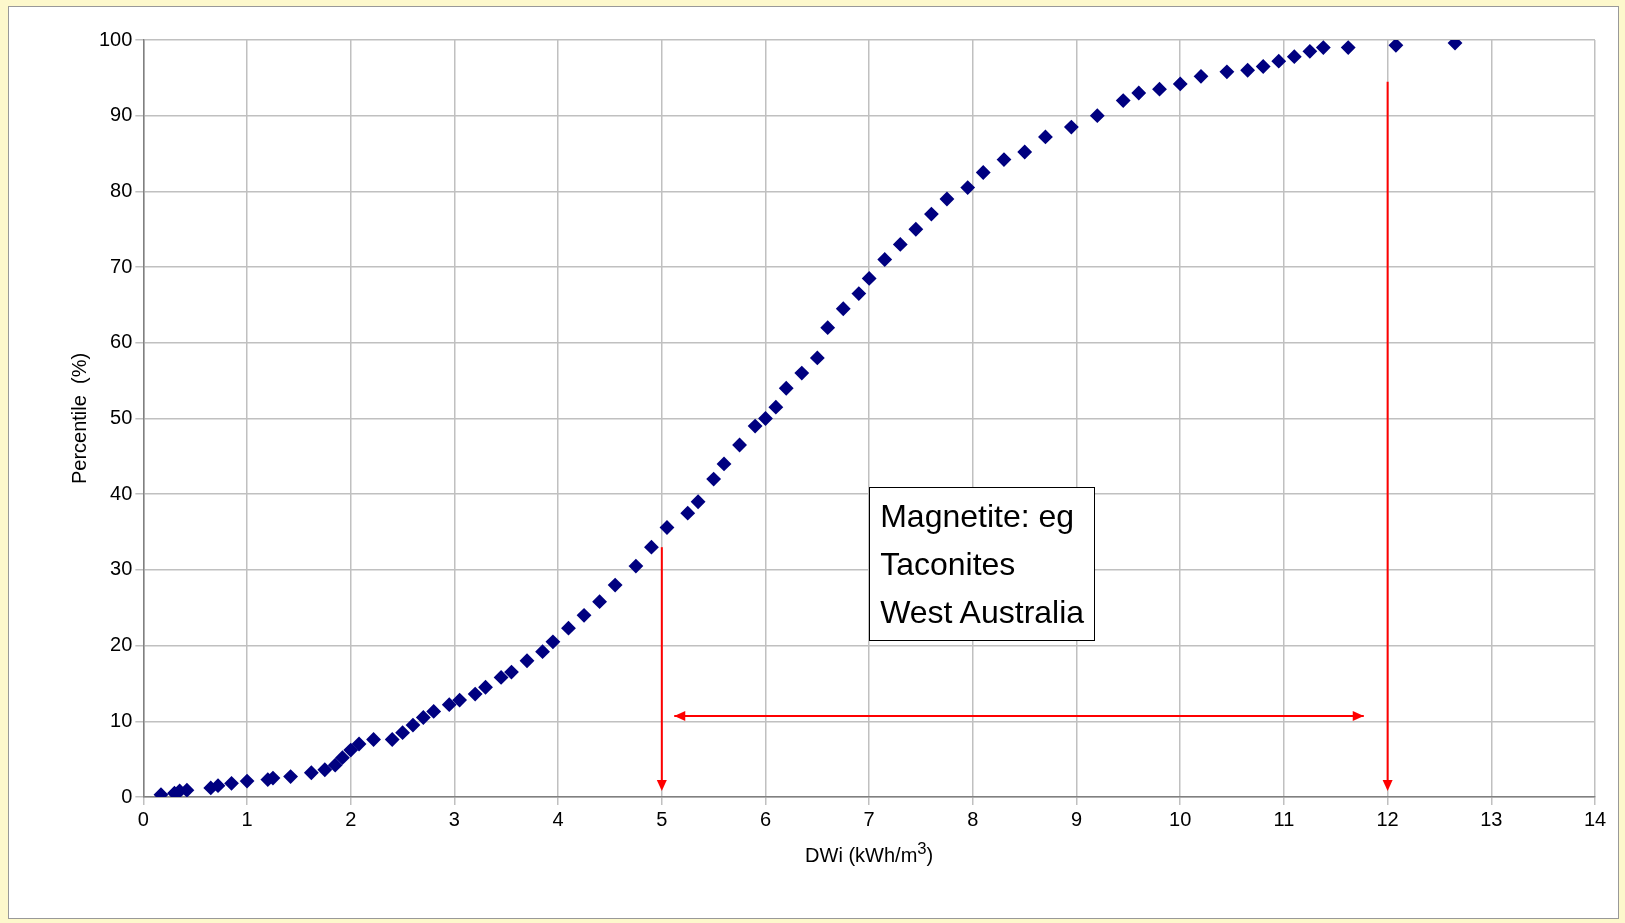 The height and width of the screenshot is (923, 1625). Describe the element at coordinates (982, 563) in the screenshot. I see `annotation: Magnetite: eg Taconites West Australia` at that location.